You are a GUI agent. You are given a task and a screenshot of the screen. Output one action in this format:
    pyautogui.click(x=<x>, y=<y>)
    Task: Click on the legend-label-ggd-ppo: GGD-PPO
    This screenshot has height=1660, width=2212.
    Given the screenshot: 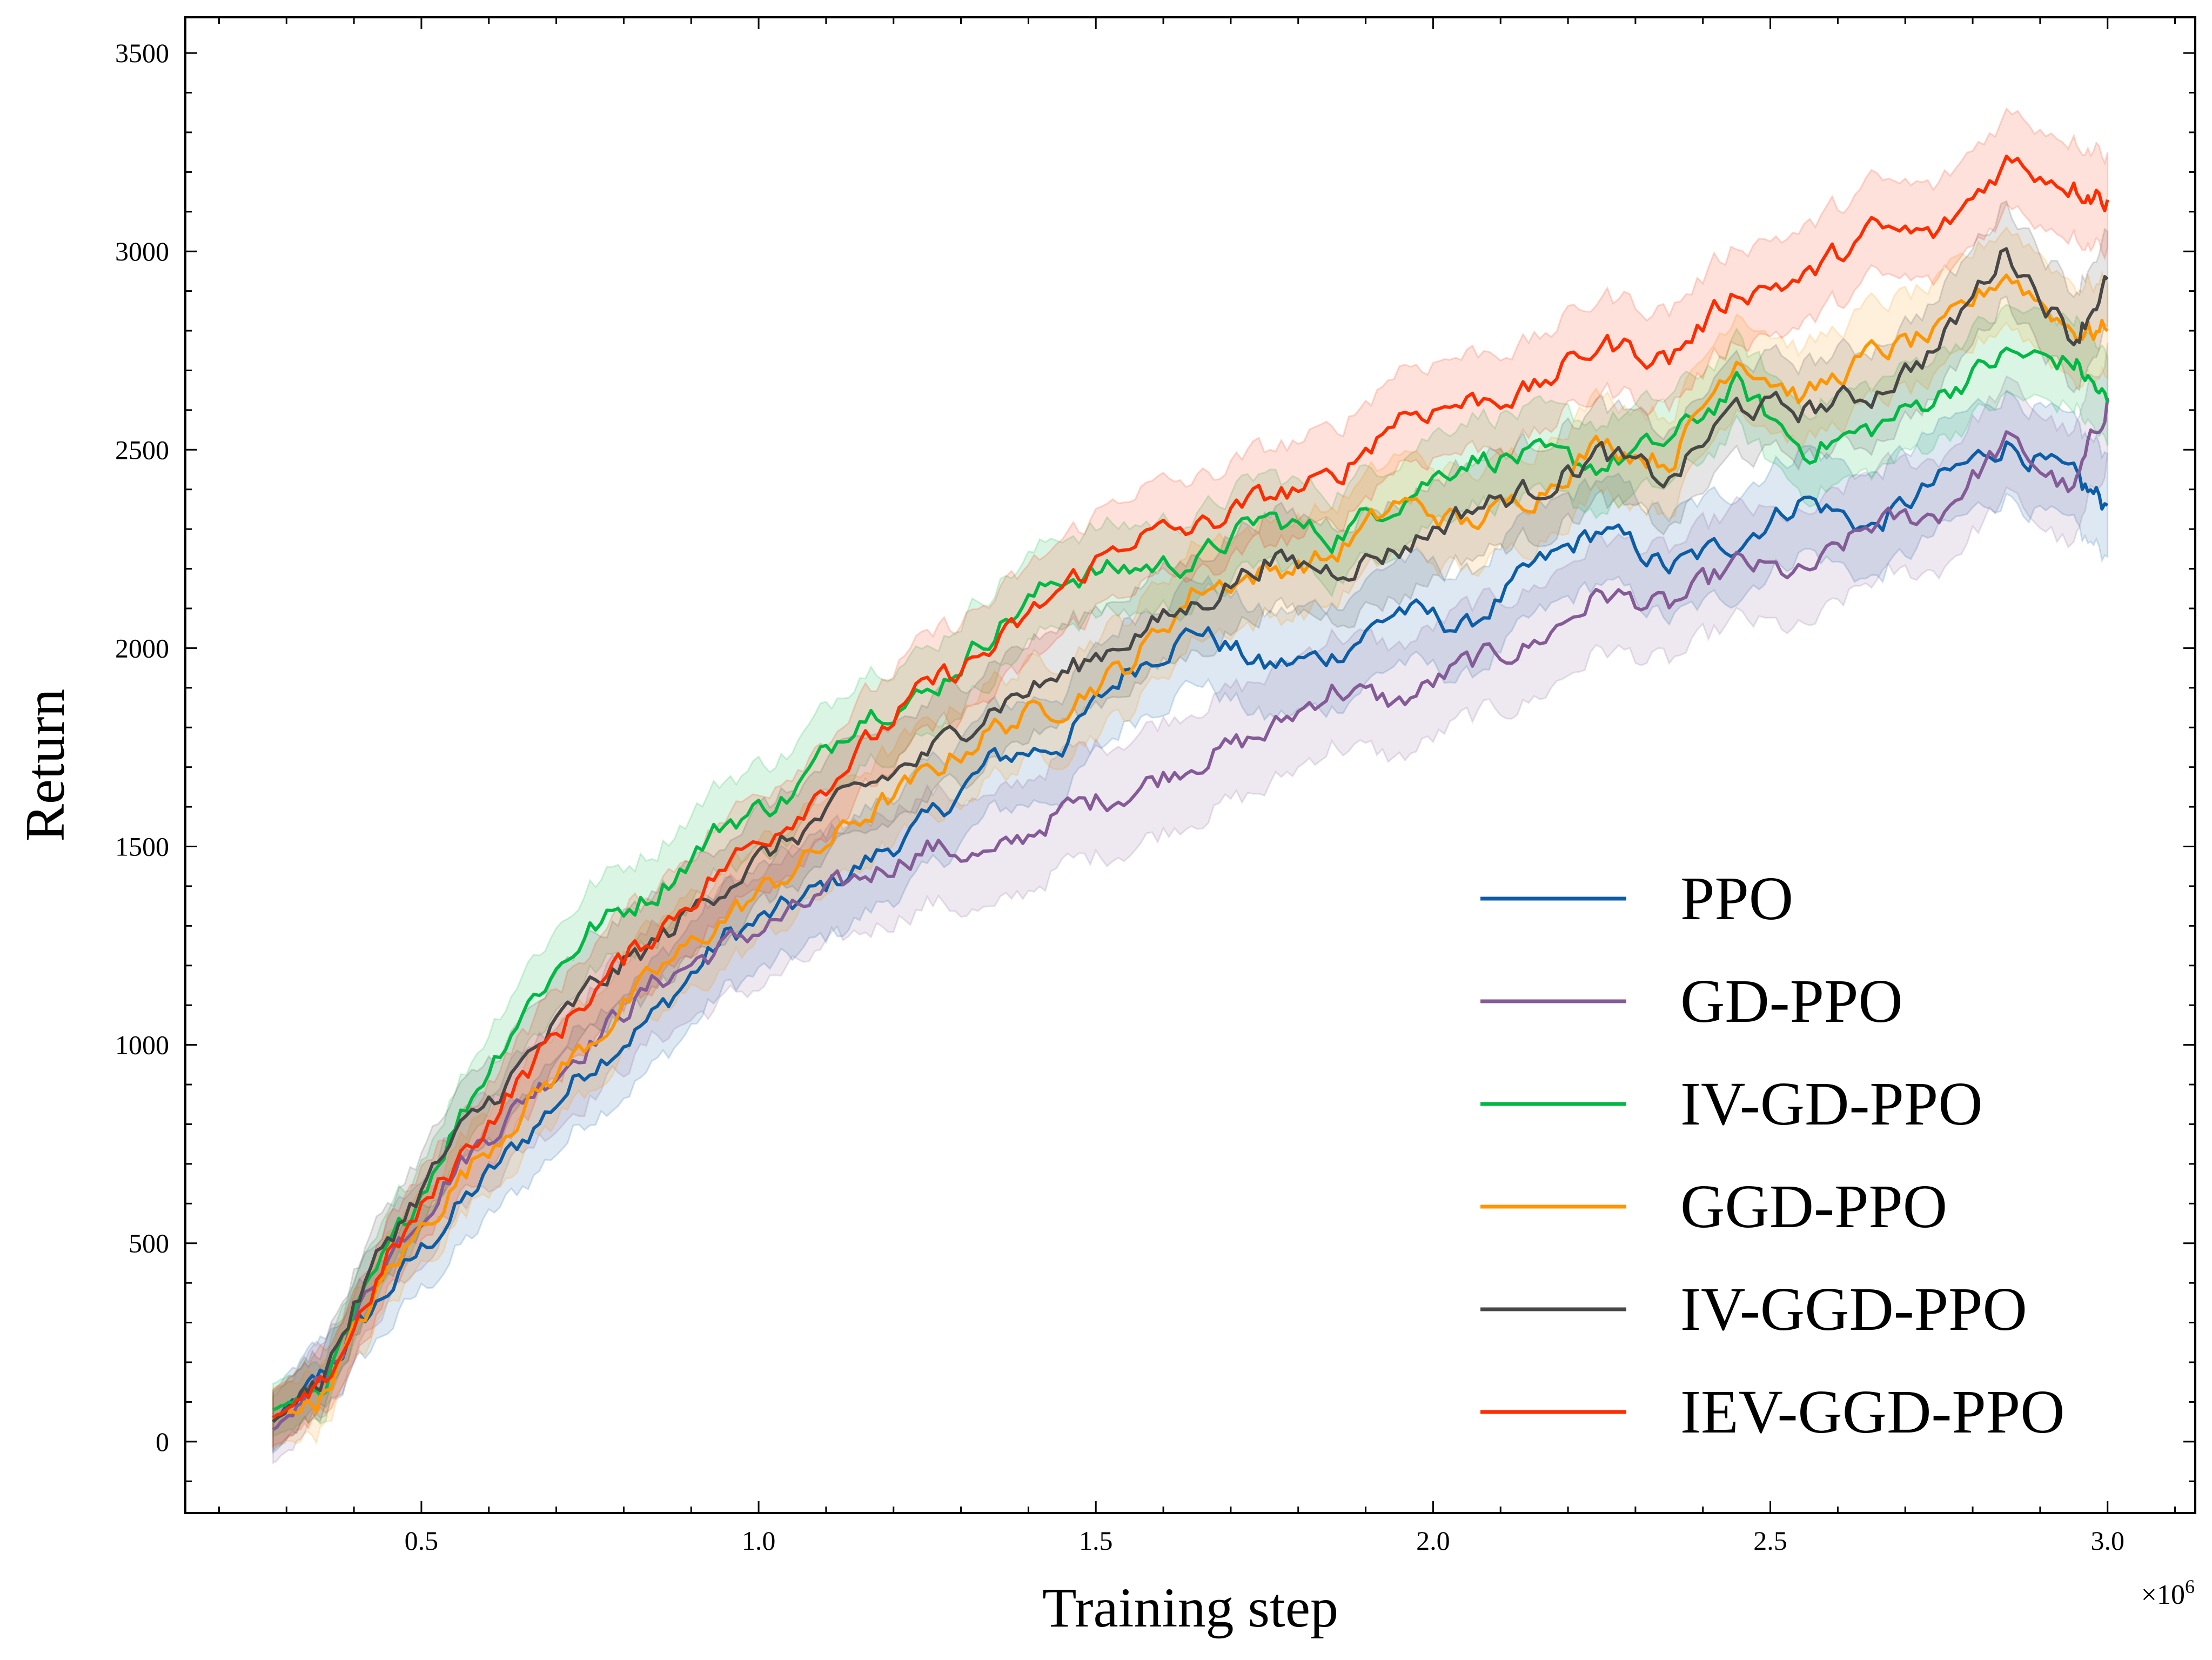 What is the action you would take?
    pyautogui.click(x=1814, y=1207)
    